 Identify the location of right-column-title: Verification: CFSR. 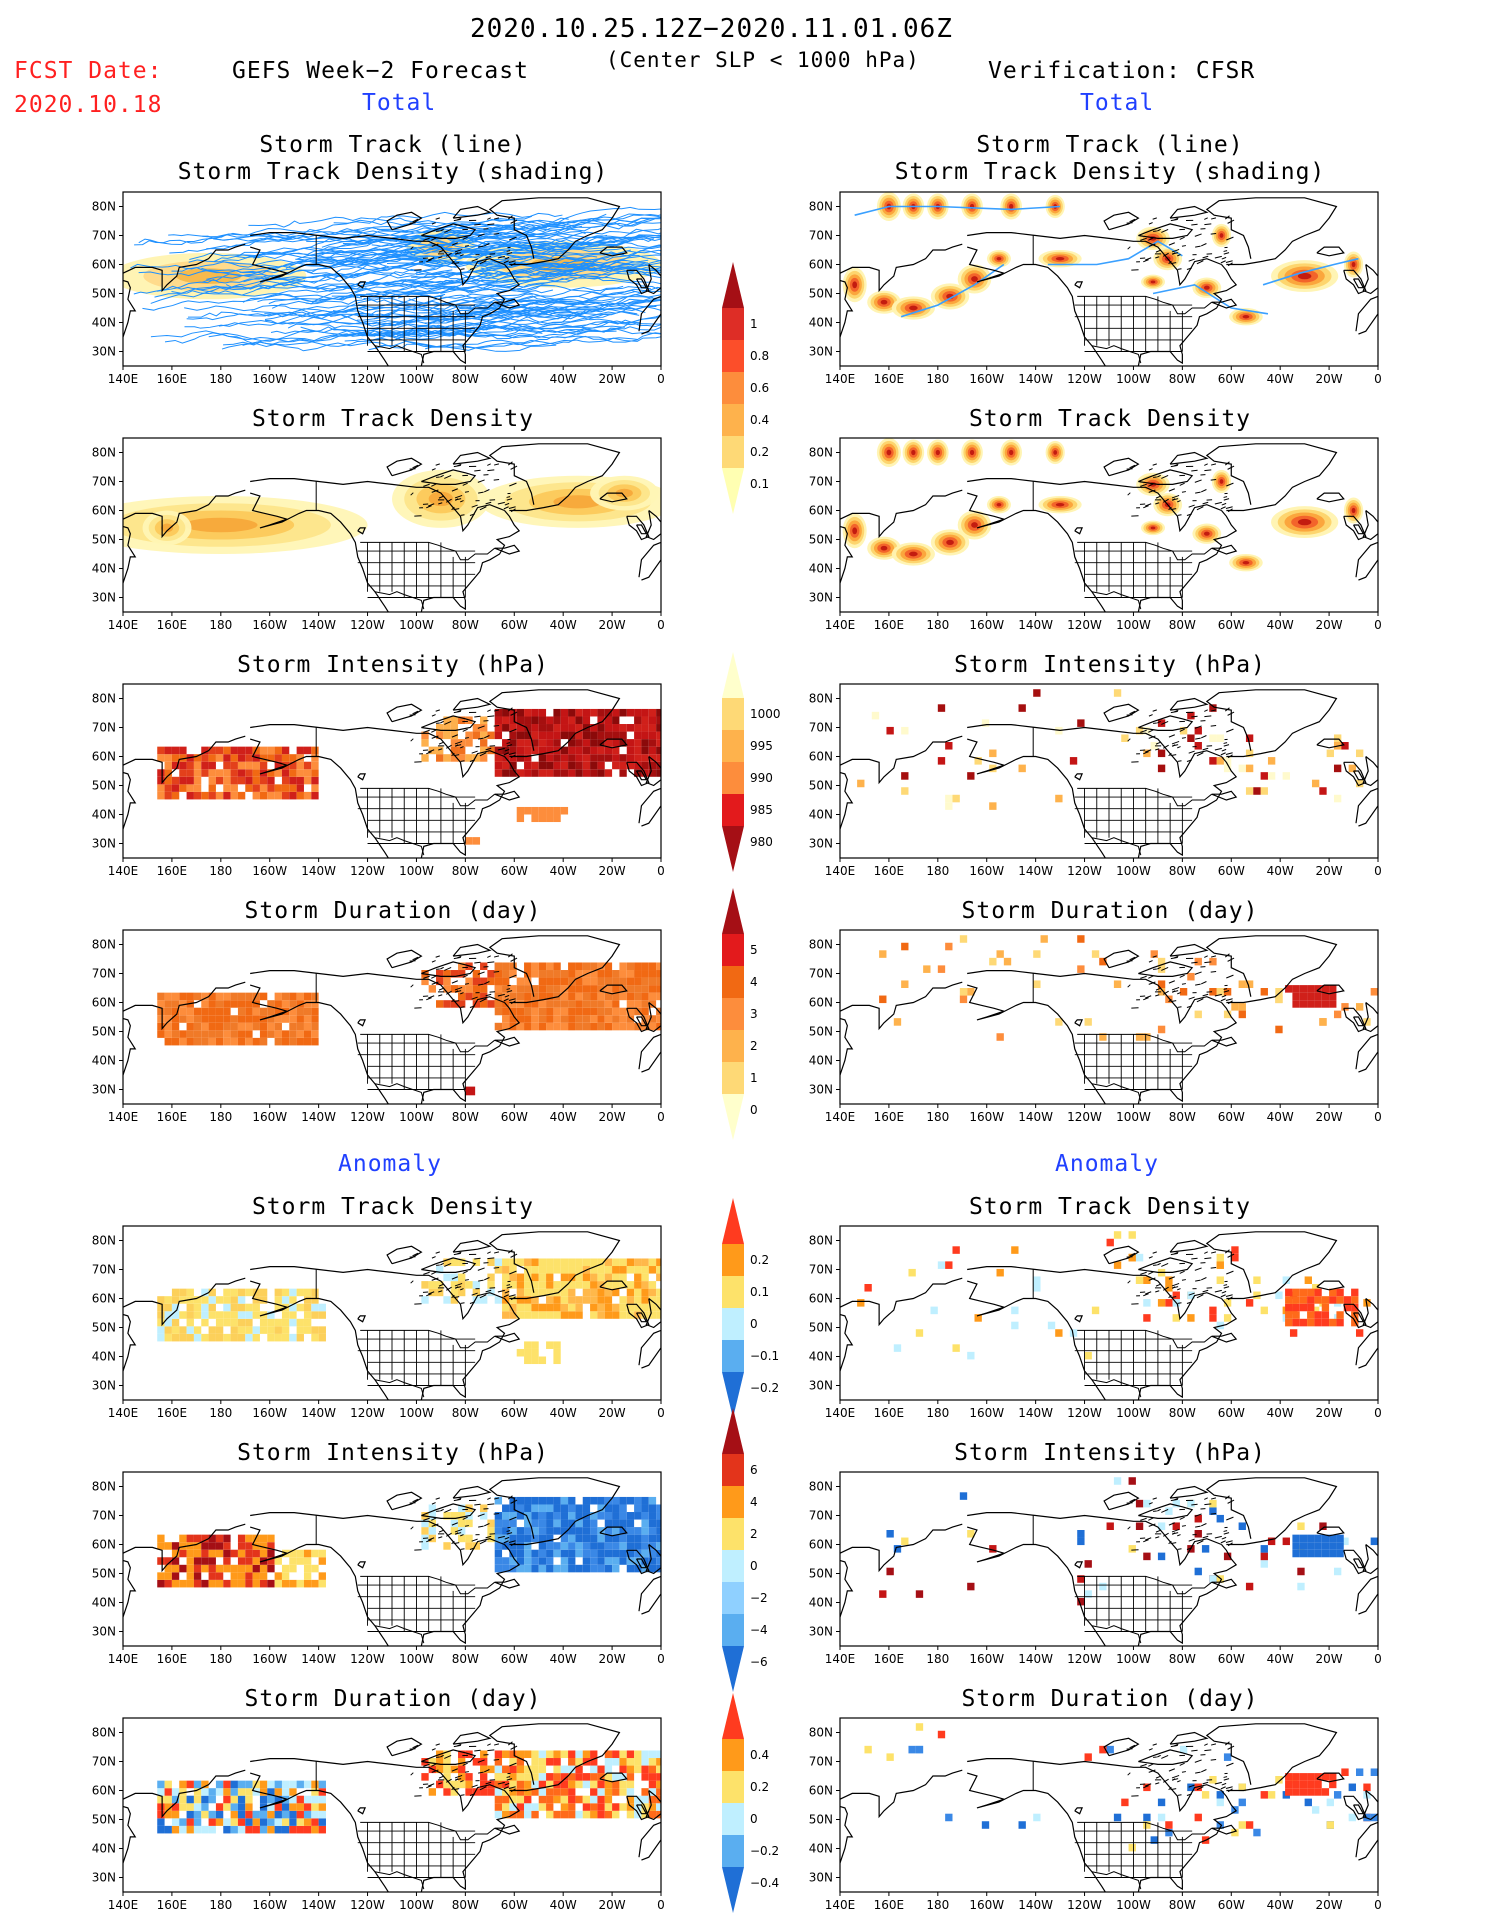
(1122, 71).